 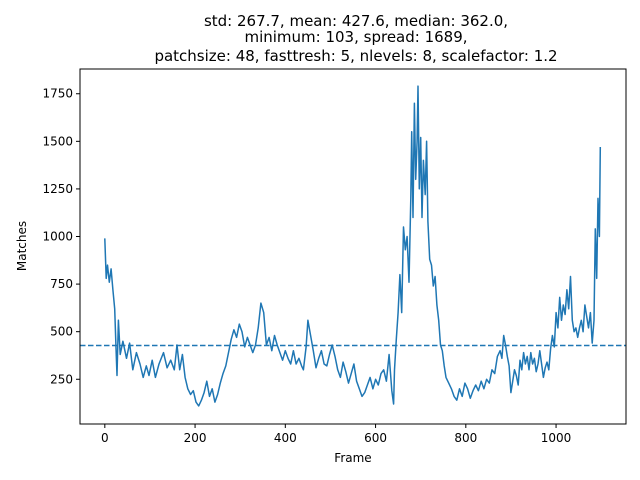 What do you see at coordinates (336, 434) in the screenshot?
I see `x-axis-ticks: 0 200 400 600 800 1000` at bounding box center [336, 434].